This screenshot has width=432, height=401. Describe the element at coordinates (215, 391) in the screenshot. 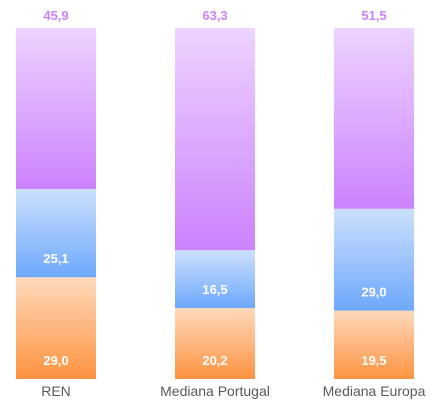

I see `category-label: Mediana Portugal` at that location.